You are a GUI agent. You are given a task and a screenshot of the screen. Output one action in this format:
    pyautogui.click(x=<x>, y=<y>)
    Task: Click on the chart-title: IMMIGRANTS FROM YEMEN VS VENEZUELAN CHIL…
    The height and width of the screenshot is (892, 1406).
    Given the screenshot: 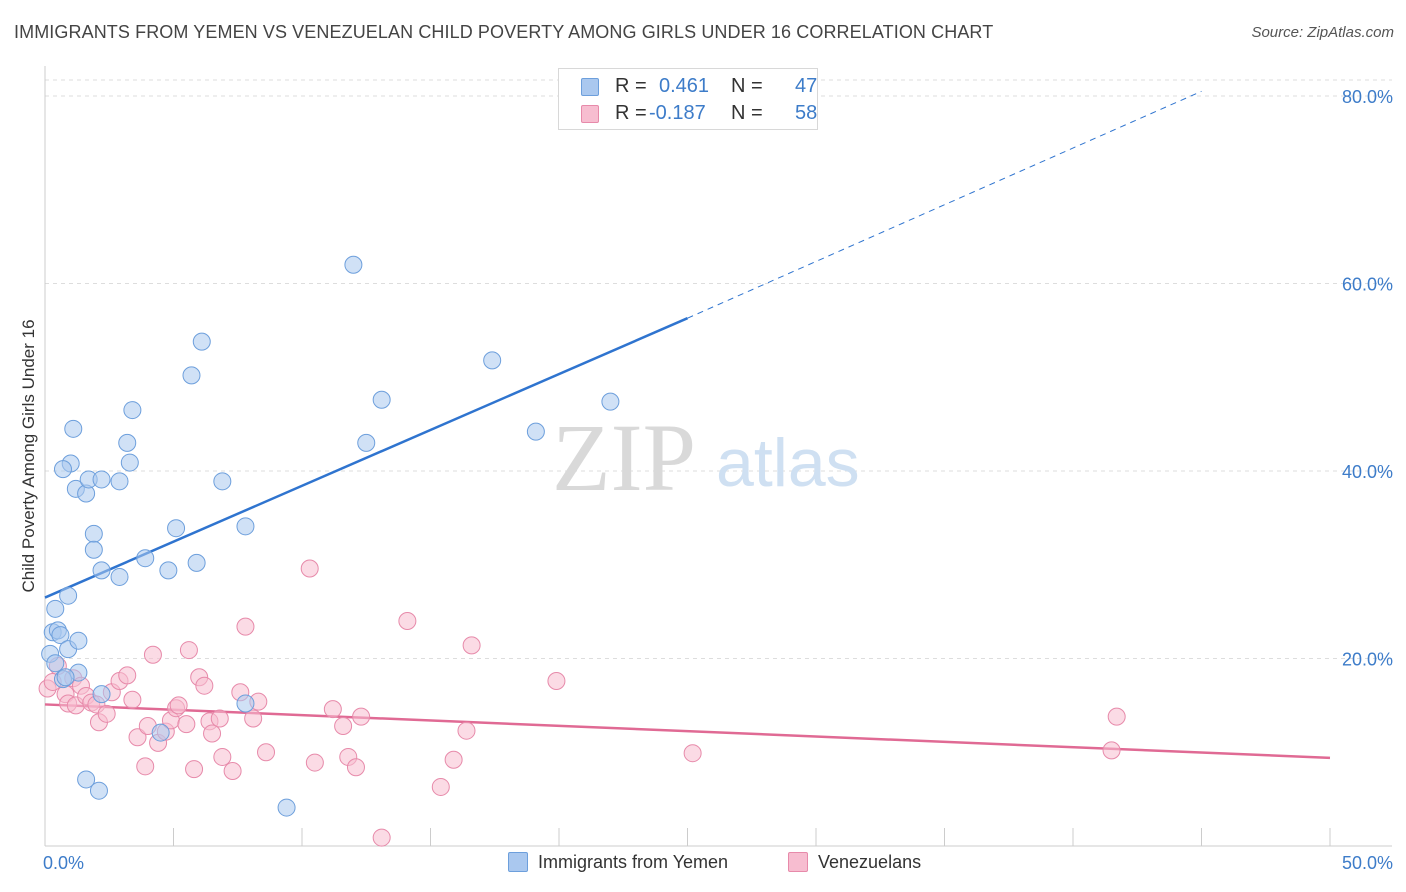 What is the action you would take?
    pyautogui.click(x=504, y=32)
    